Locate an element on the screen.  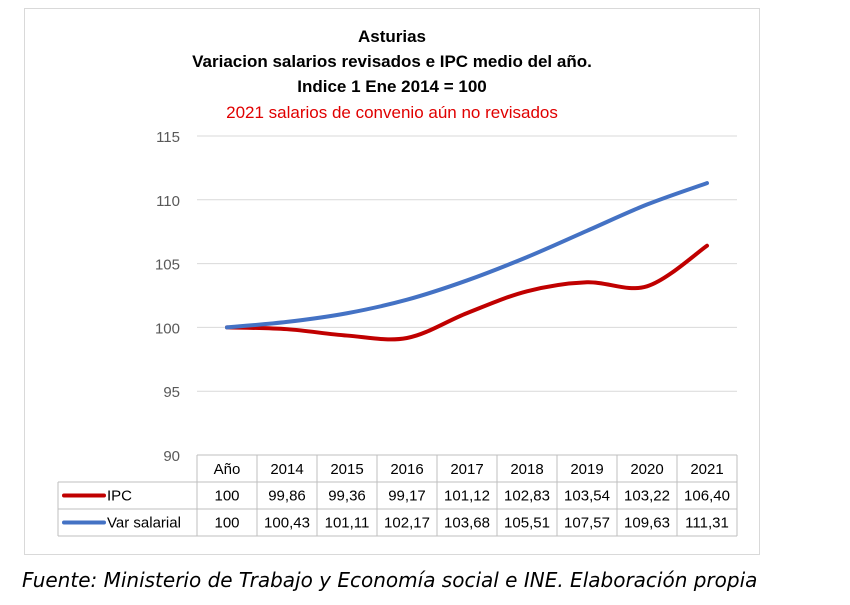
y-tick-label: 105 is located at coordinates (167, 265).